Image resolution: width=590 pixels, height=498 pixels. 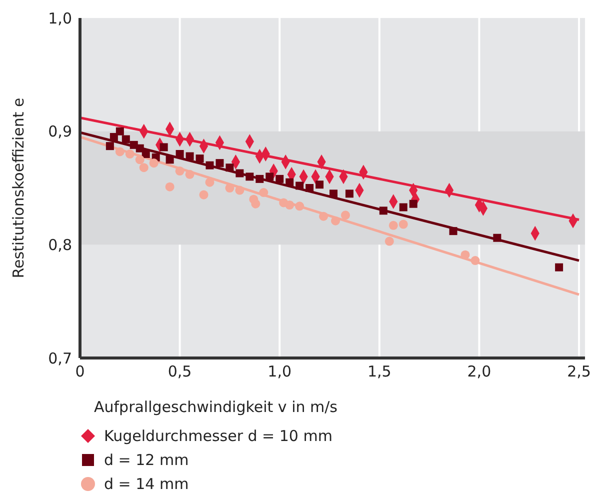 I want to click on y-tick-label: 0,9, so click(x=60, y=131).